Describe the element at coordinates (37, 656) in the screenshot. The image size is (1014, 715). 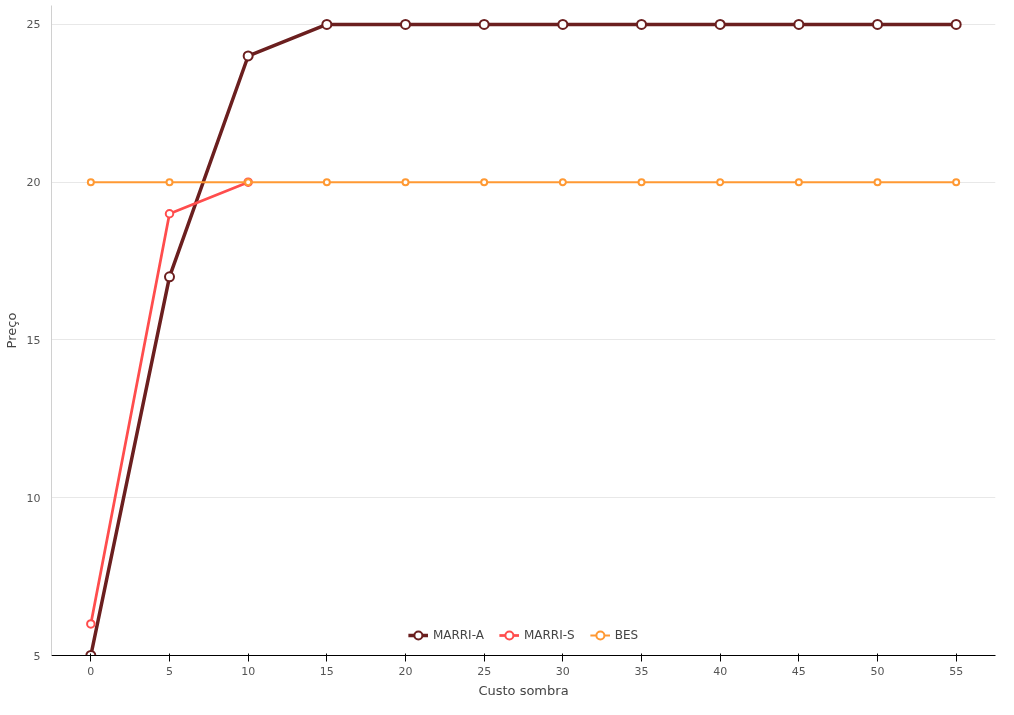
I see `y-tick-label: 5` at that location.